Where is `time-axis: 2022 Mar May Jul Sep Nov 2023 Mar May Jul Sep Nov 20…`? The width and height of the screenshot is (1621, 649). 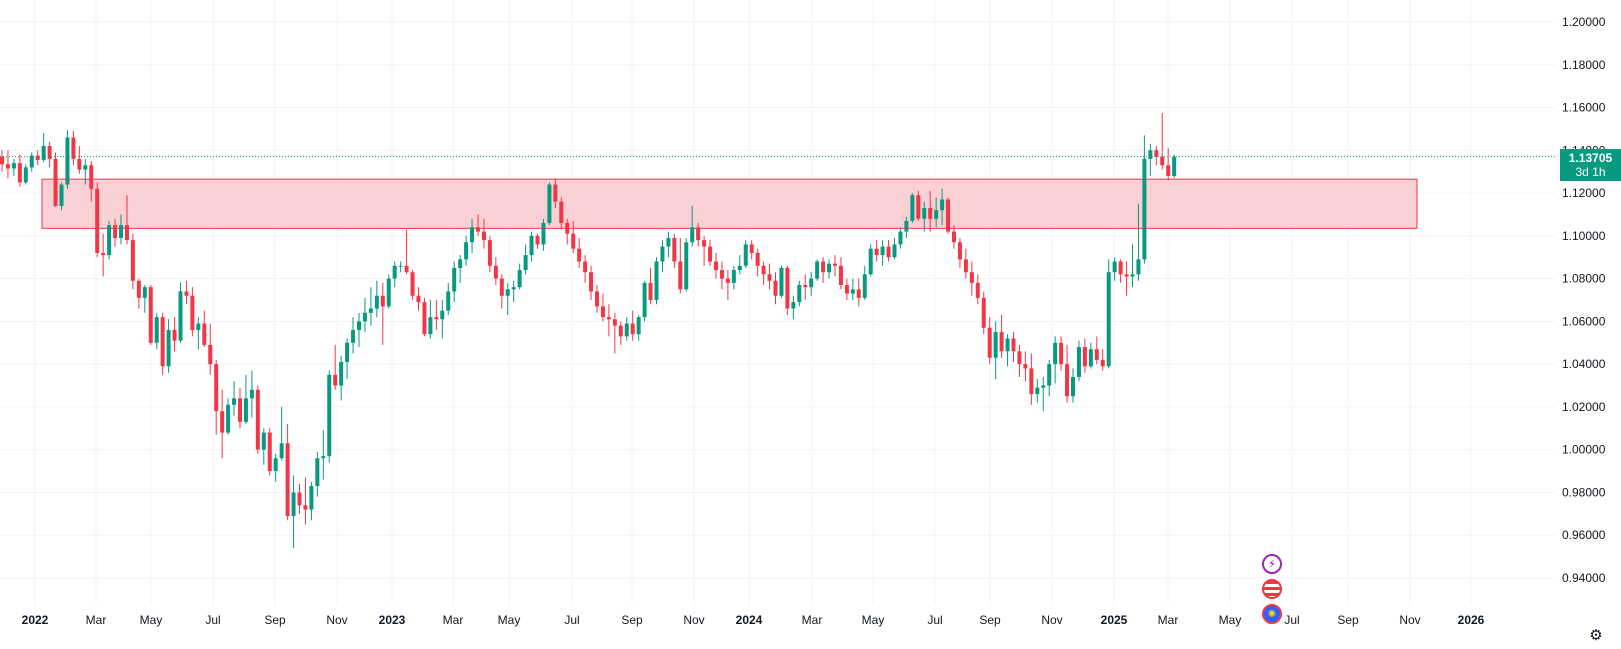
time-axis: 2022 Mar May Jul Sep Nov 2023 Mar May Jul Sep Nov 20… is located at coordinates (753, 620).